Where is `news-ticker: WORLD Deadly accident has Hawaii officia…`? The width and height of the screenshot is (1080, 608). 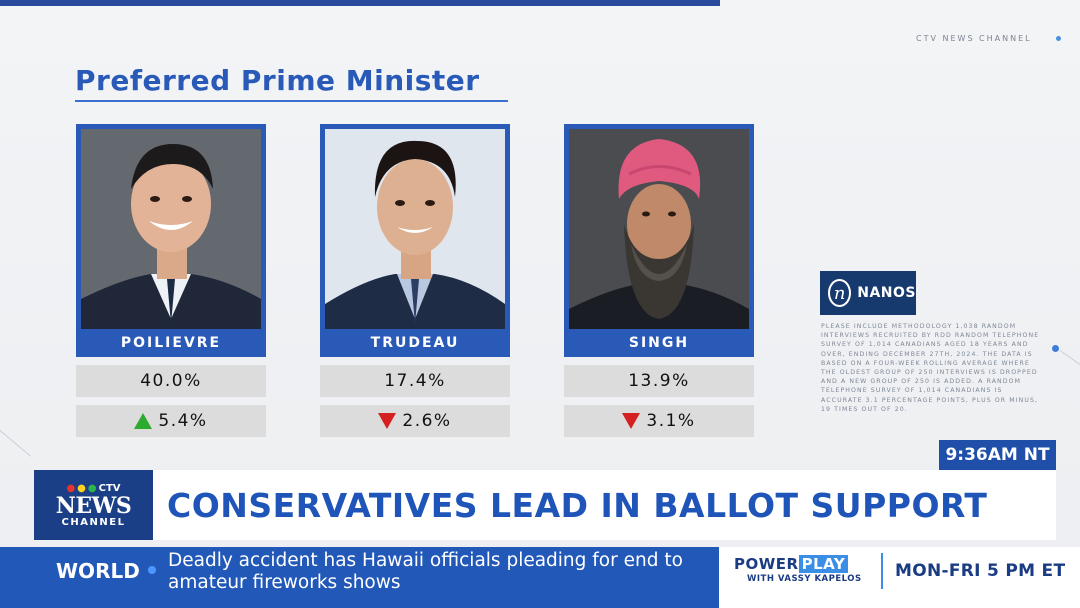 news-ticker: WORLD Deadly accident has Hawaii officia… is located at coordinates (540, 577).